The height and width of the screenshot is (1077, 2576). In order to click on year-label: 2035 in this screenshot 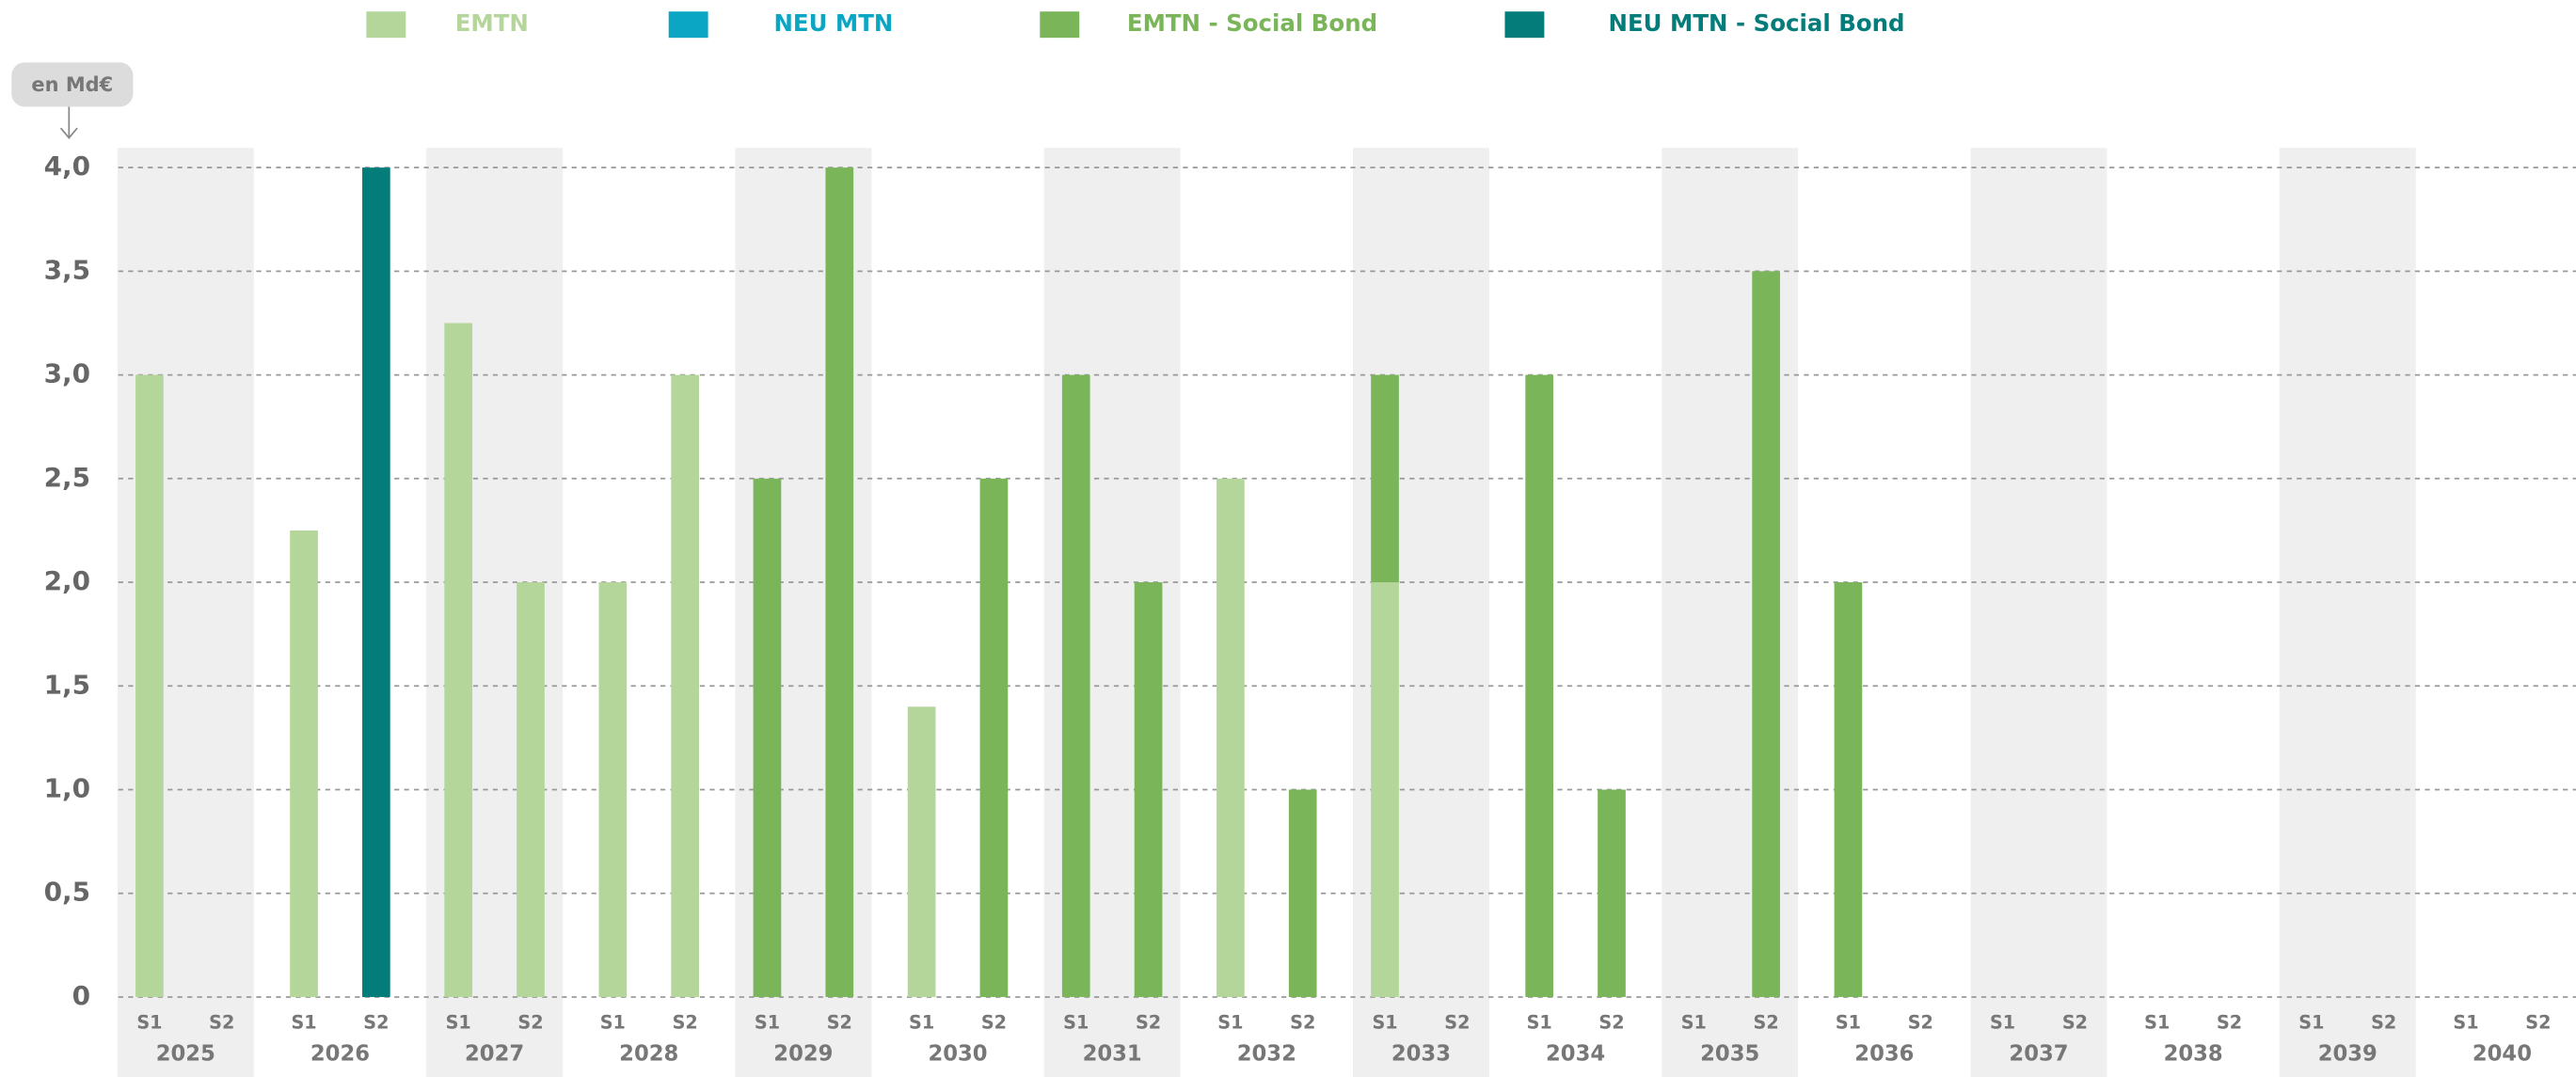, I will do `click(1730, 1054)`.